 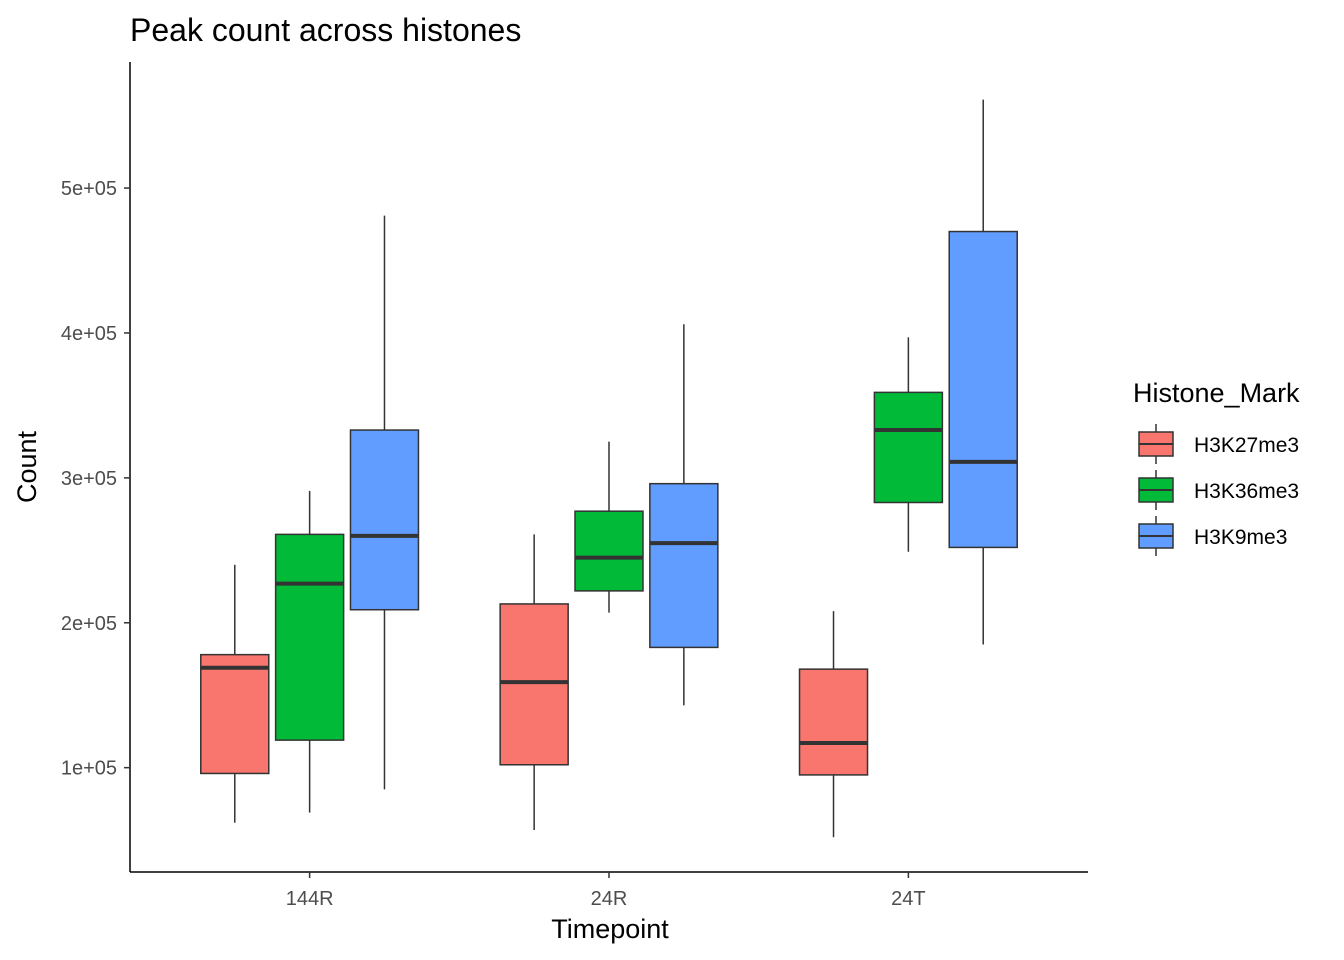 I want to click on box-H3K36me3-24T, so click(x=908, y=444).